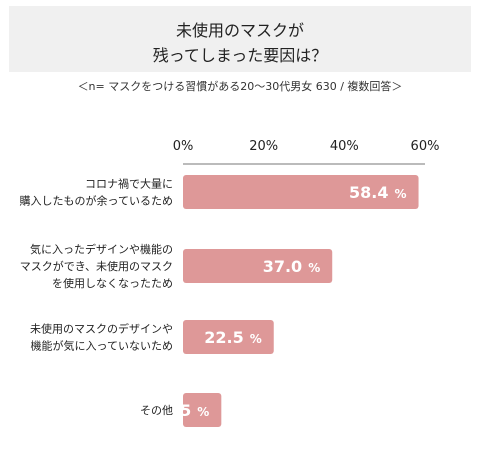 This screenshot has width=480, height=453. I want to click on bar-value: 37.0, so click(282, 266).